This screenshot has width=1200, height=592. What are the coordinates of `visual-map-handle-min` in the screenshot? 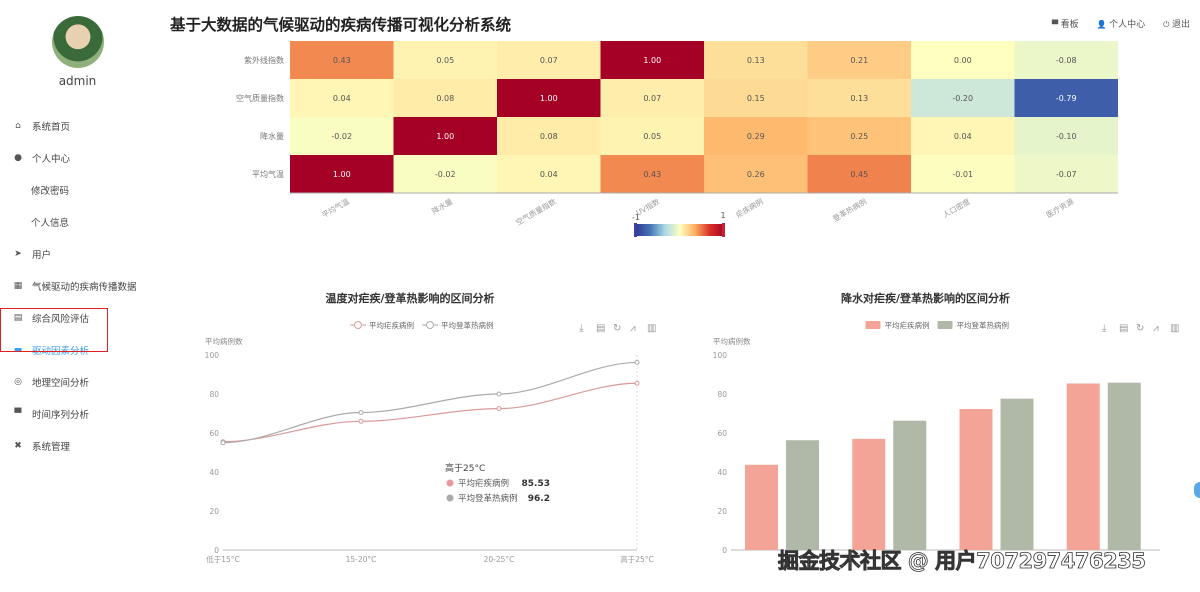 It's located at (635, 230).